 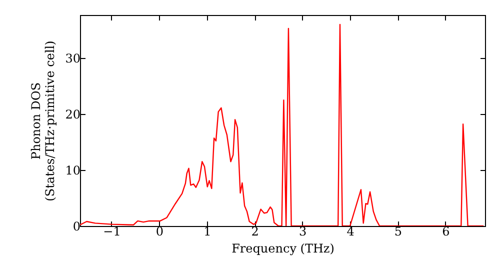 I want to click on x-tick-label: 1, so click(x=208, y=231).